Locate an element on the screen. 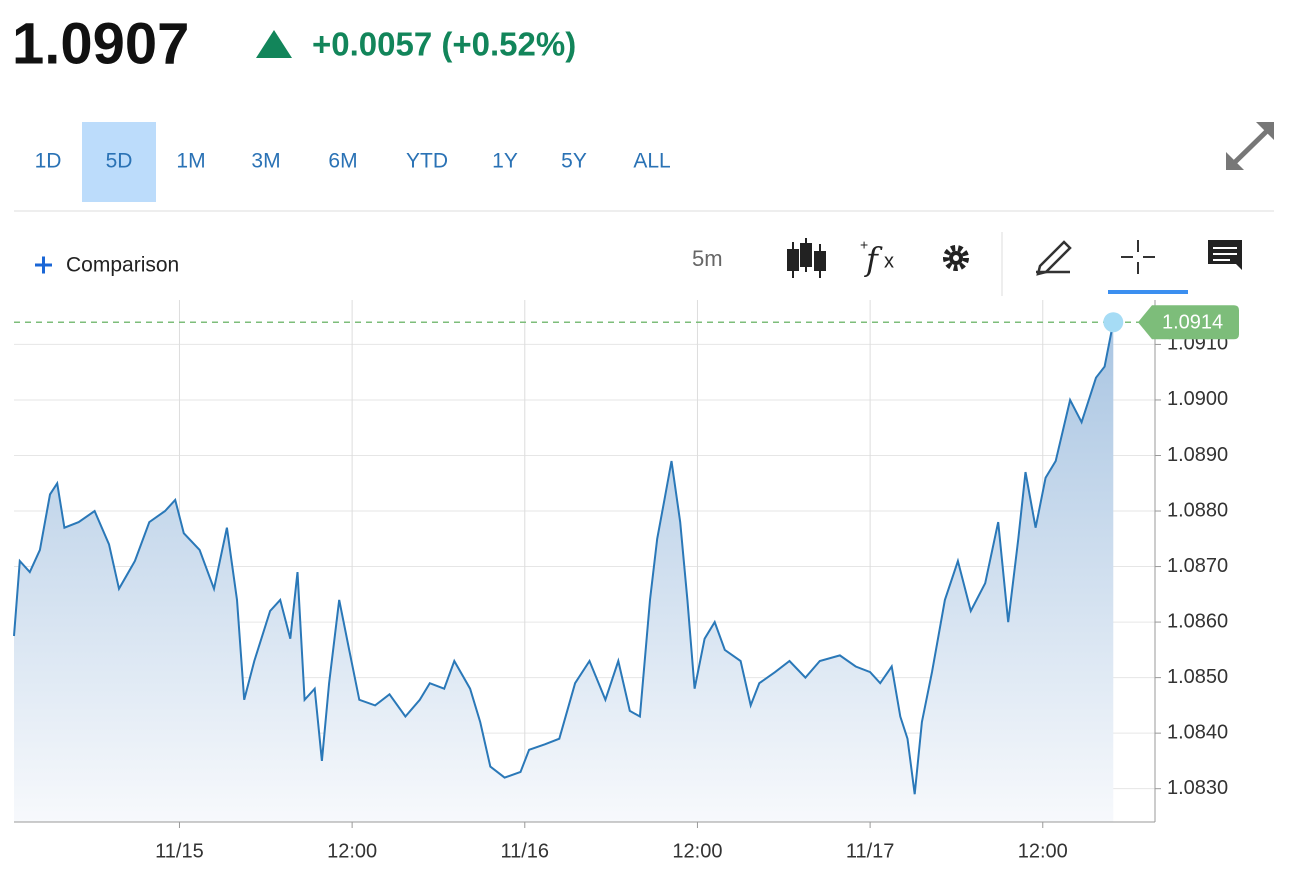 This screenshot has height=876, width=1292. x-tick-label: 11/16 is located at coordinates (524, 851).